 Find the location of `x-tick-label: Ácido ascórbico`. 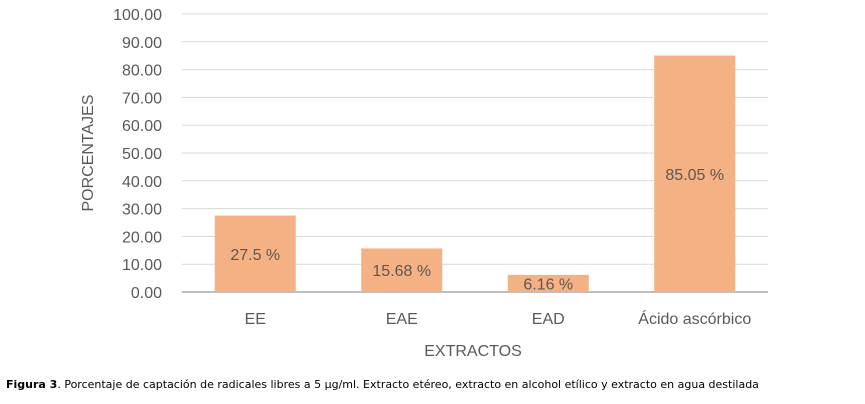

x-tick-label: Ácido ascórbico is located at coordinates (694, 318).